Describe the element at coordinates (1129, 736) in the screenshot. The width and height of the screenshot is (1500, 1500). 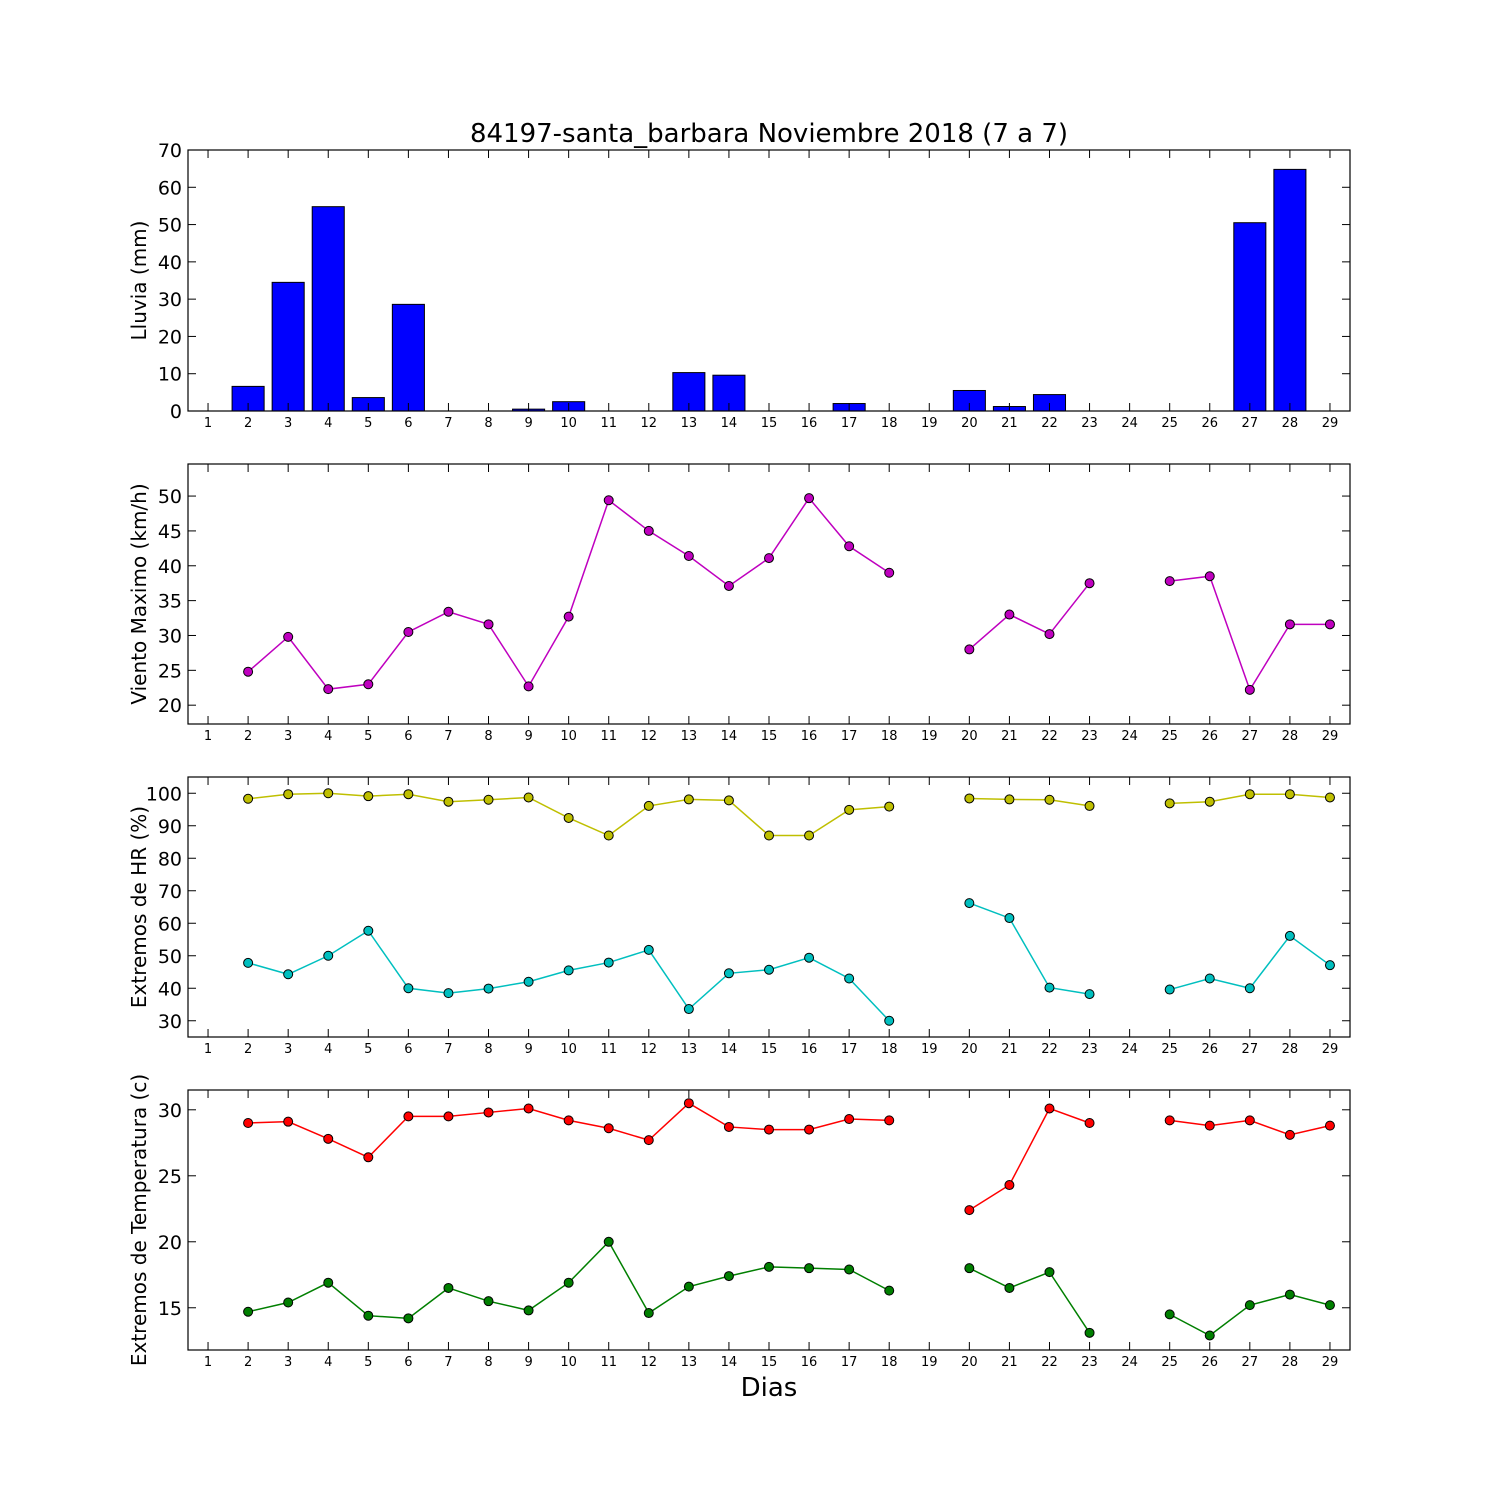
I see `x-tick-label: 24` at that location.